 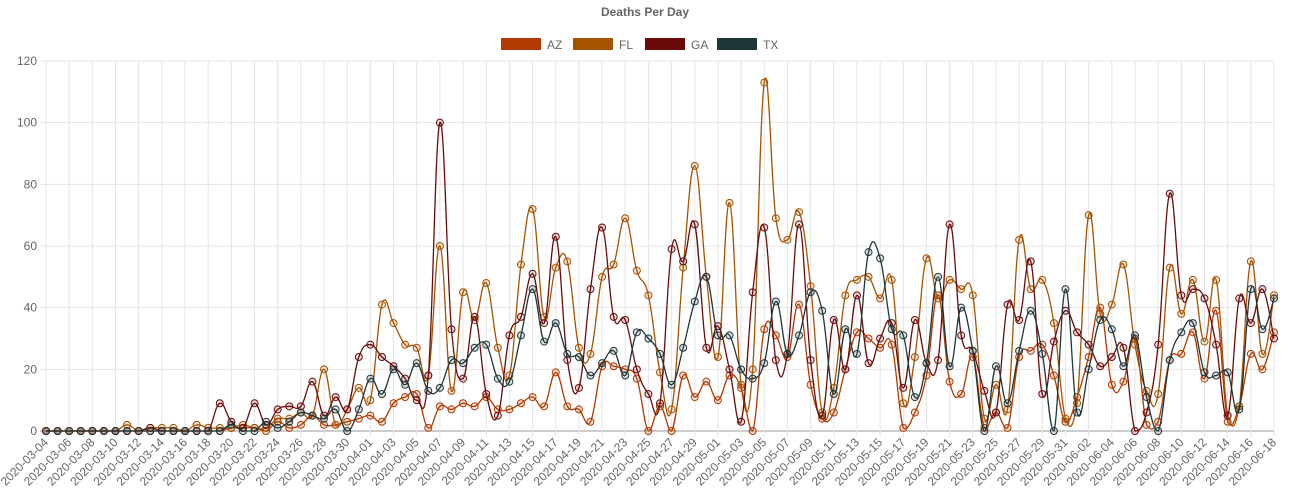 I want to click on legend-item-ga: GA, so click(x=676, y=45).